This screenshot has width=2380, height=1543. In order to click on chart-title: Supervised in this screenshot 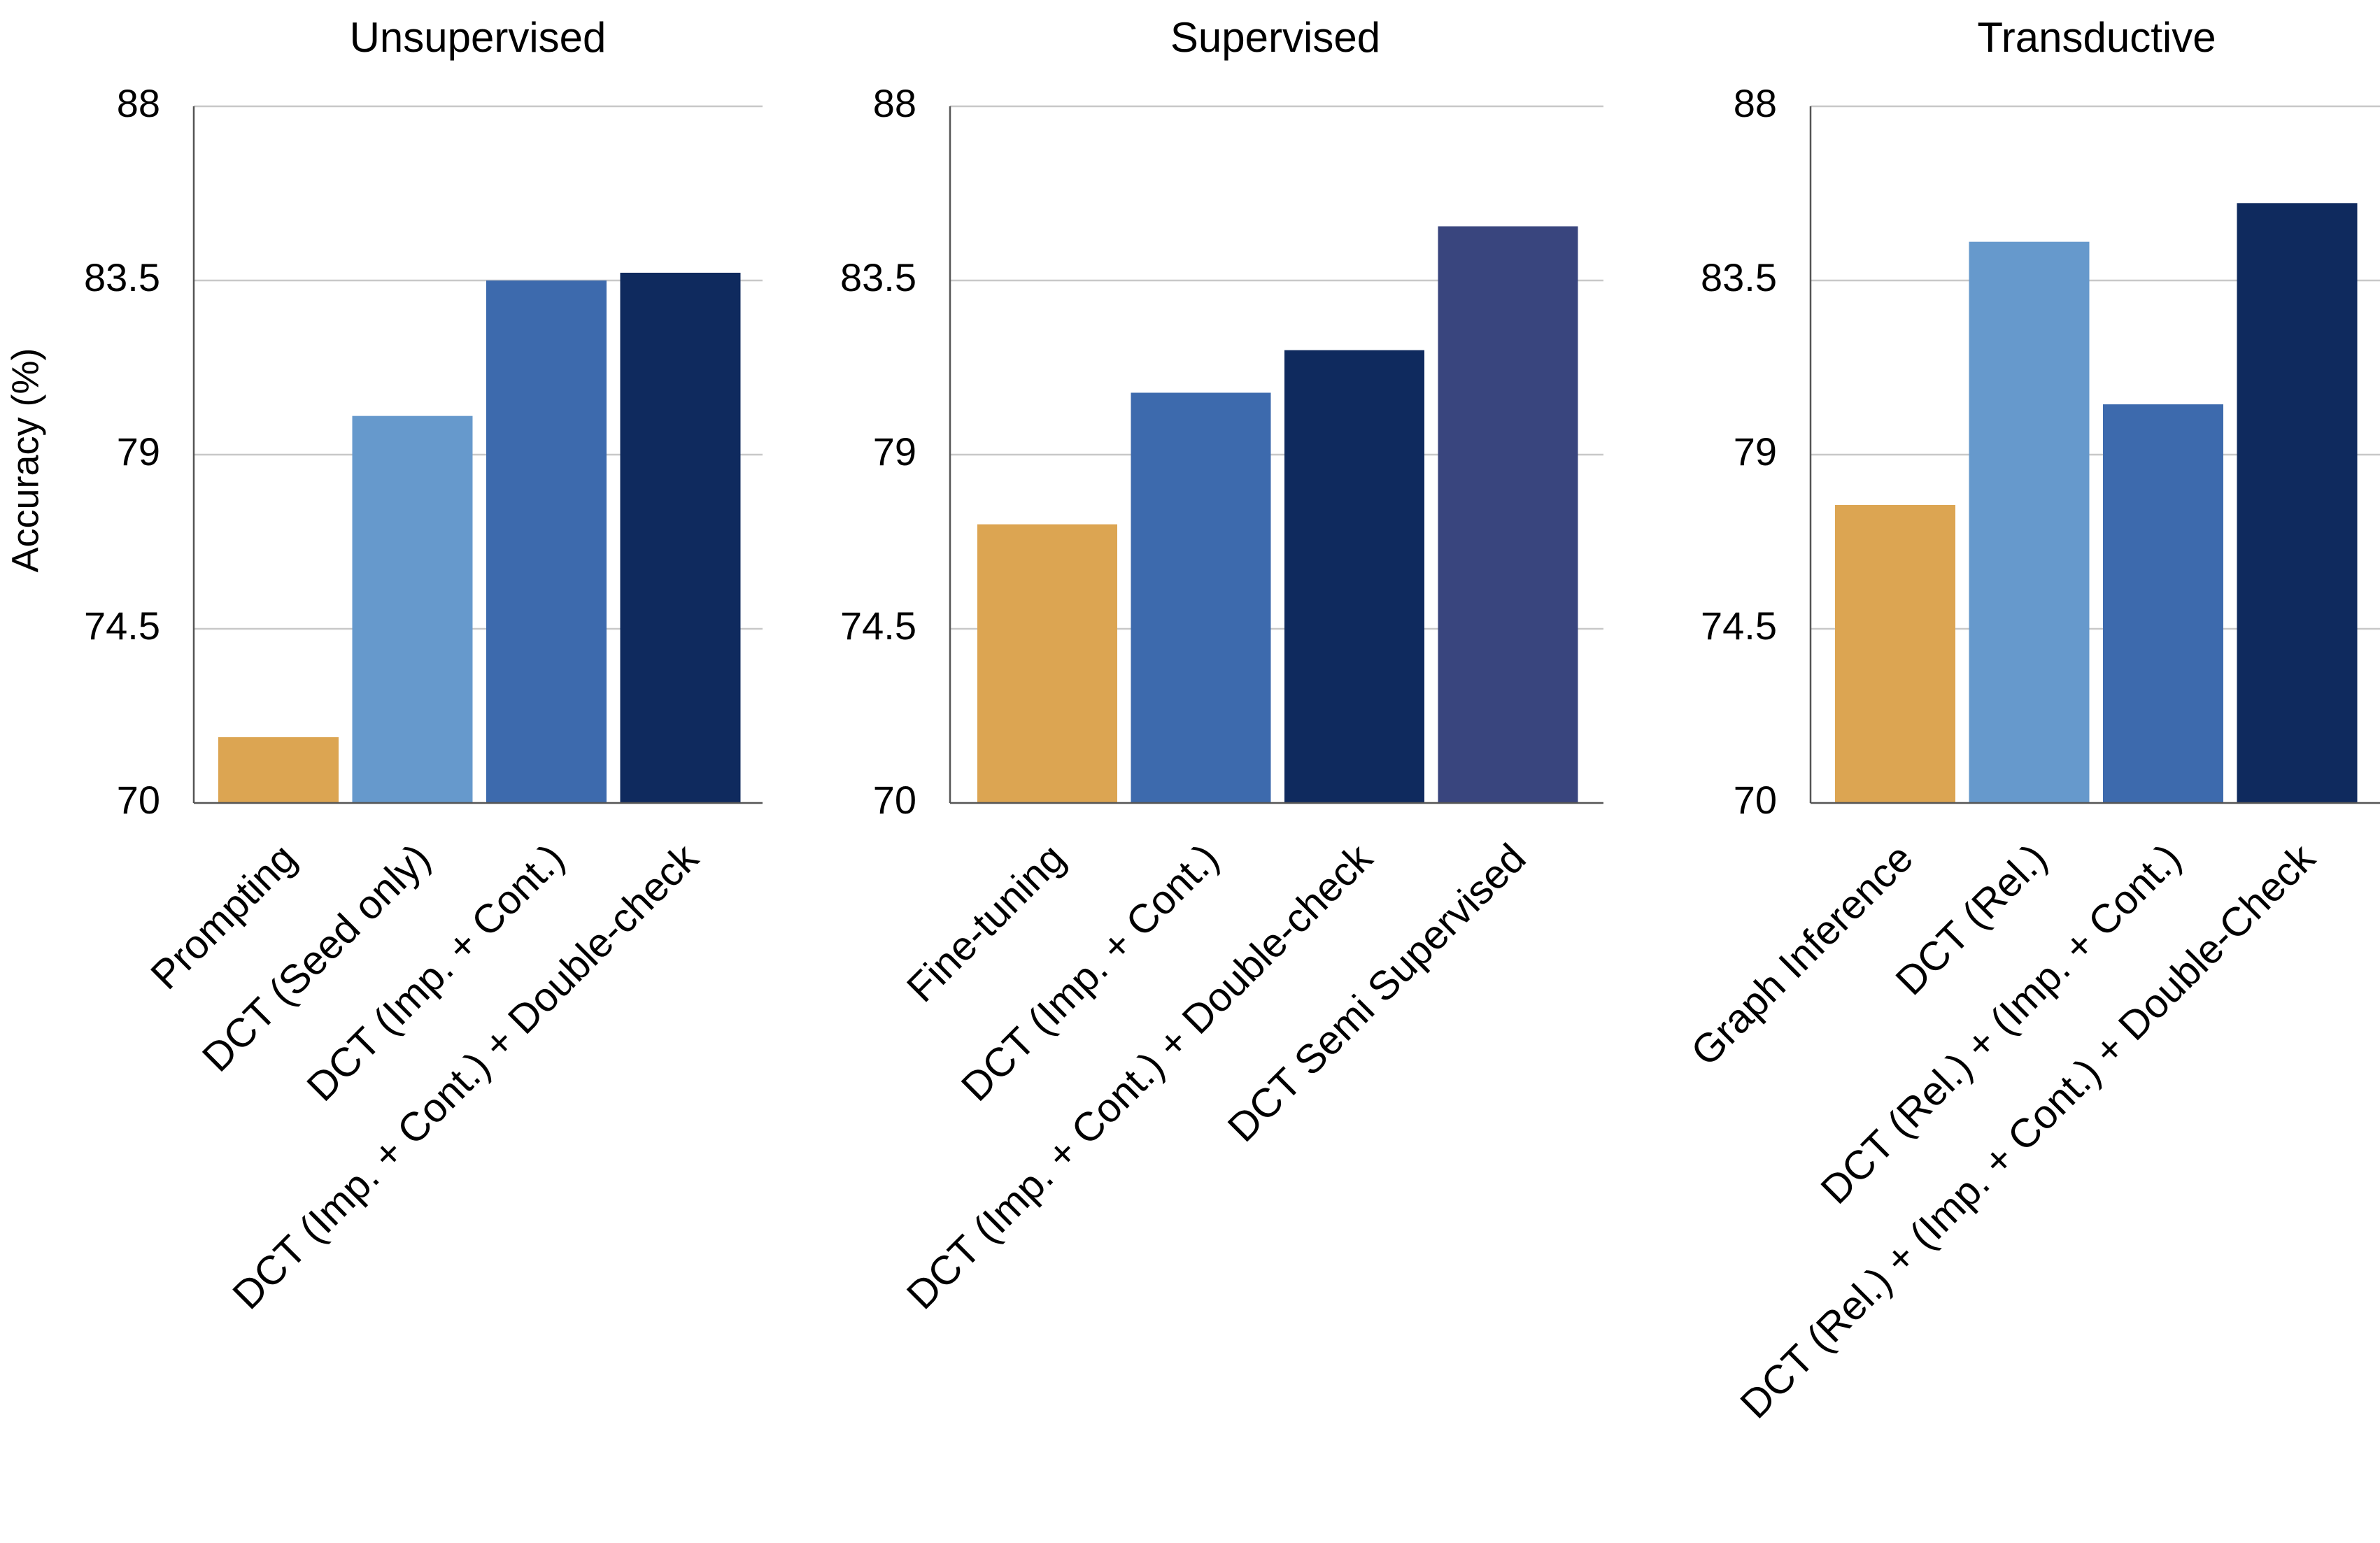, I will do `click(1275, 37)`.